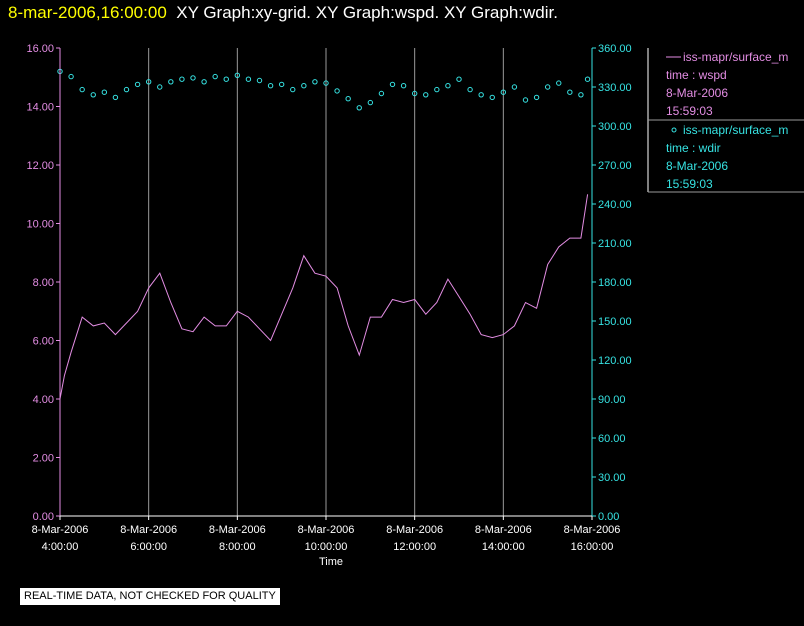  Describe the element at coordinates (40, 49) in the screenshot. I see `y-left-tick-label: 16.00` at that location.